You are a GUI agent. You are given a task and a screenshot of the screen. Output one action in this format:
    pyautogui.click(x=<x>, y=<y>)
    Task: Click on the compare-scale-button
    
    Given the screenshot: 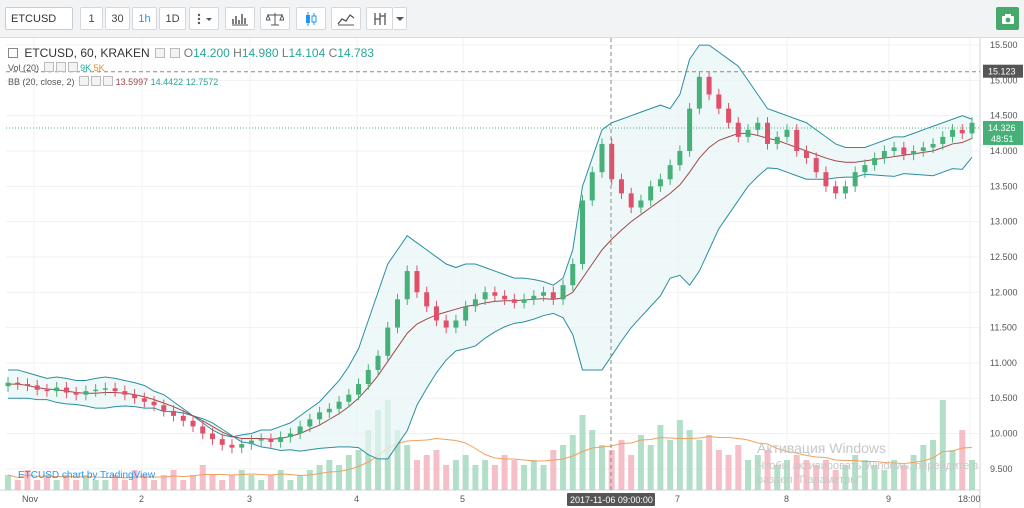 What is the action you would take?
    pyautogui.click(x=275, y=18)
    